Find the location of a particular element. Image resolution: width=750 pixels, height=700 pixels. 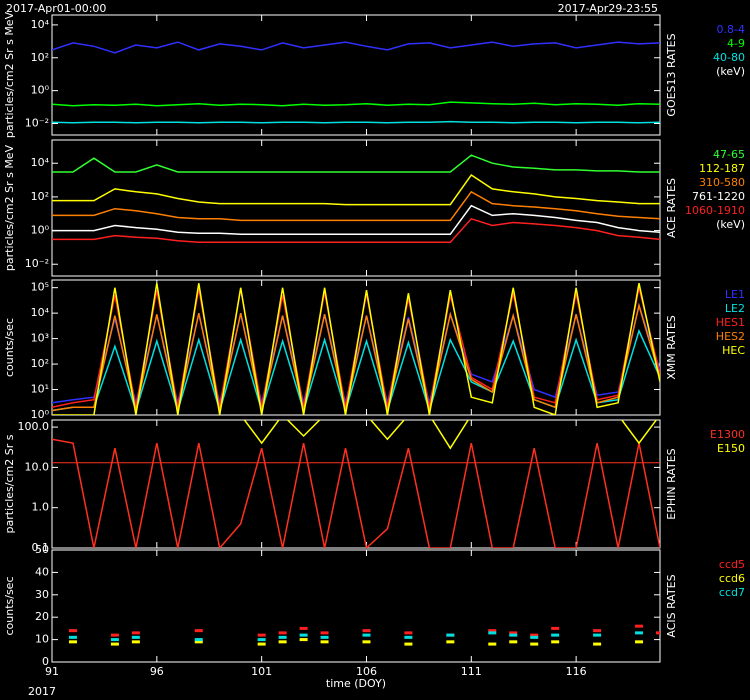

panel-frame is located at coordinates (356, 75).